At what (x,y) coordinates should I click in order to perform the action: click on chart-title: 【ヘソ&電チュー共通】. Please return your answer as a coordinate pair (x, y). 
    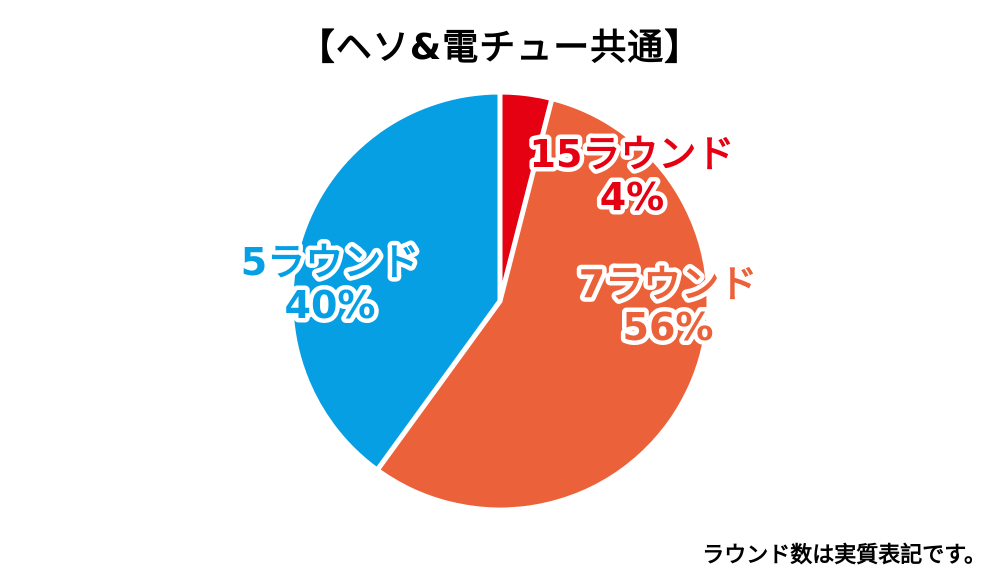
    Looking at the image, I should click on (500, 47).